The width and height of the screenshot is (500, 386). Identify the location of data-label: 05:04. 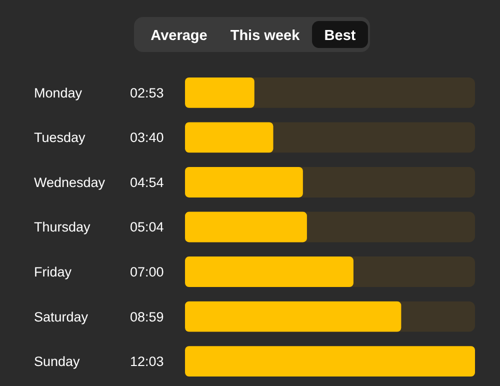
(147, 227).